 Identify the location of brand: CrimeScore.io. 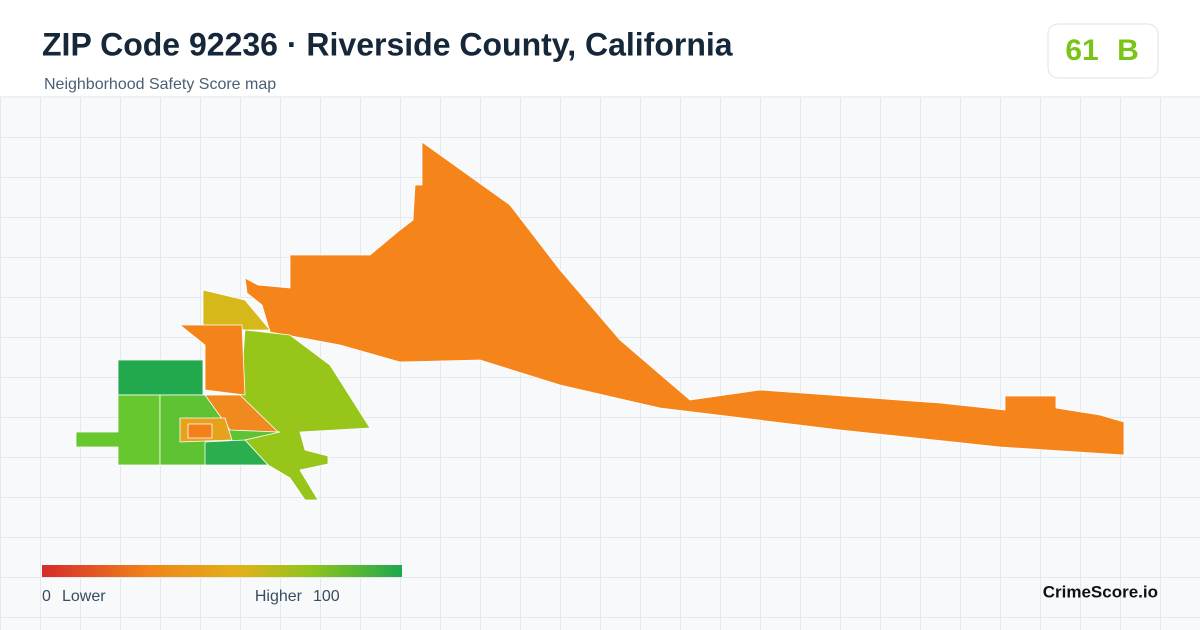
(1100, 591).